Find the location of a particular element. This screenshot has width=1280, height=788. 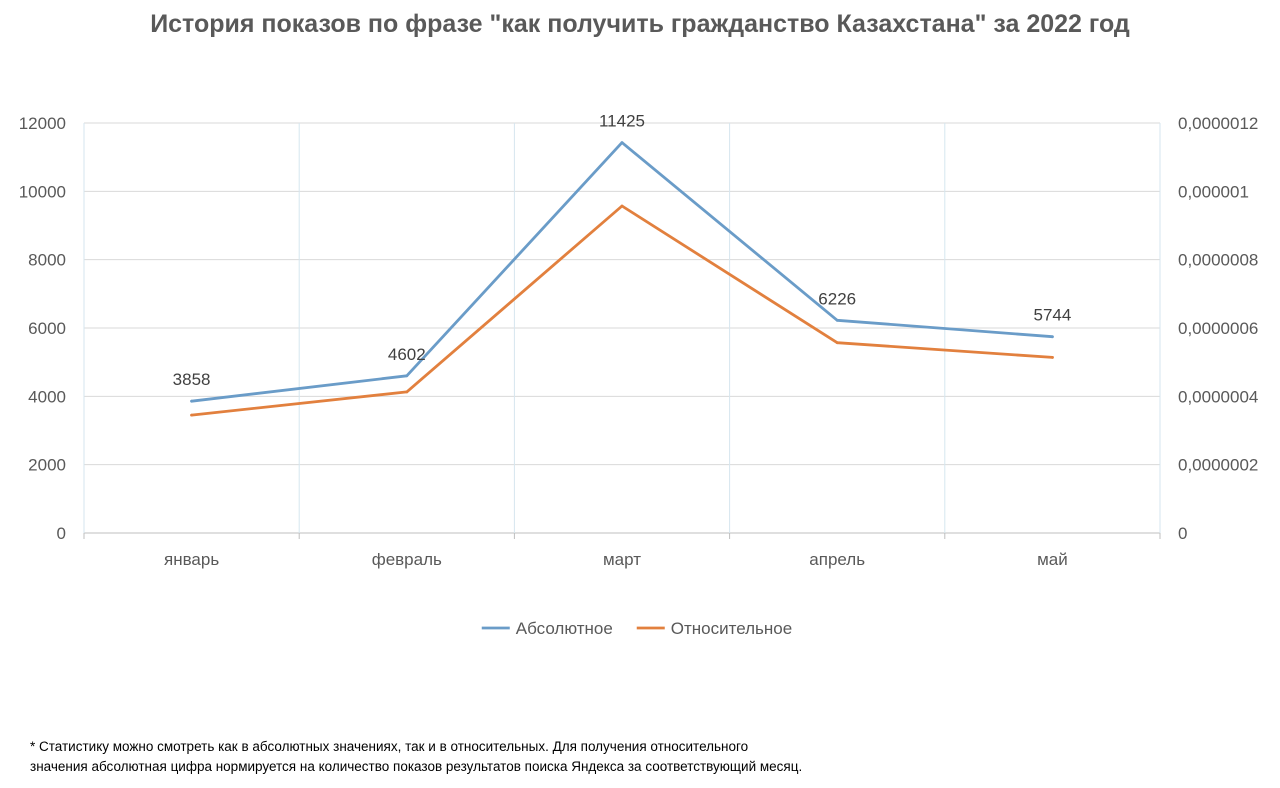

legend-label-2: Относительное is located at coordinates (731, 628).